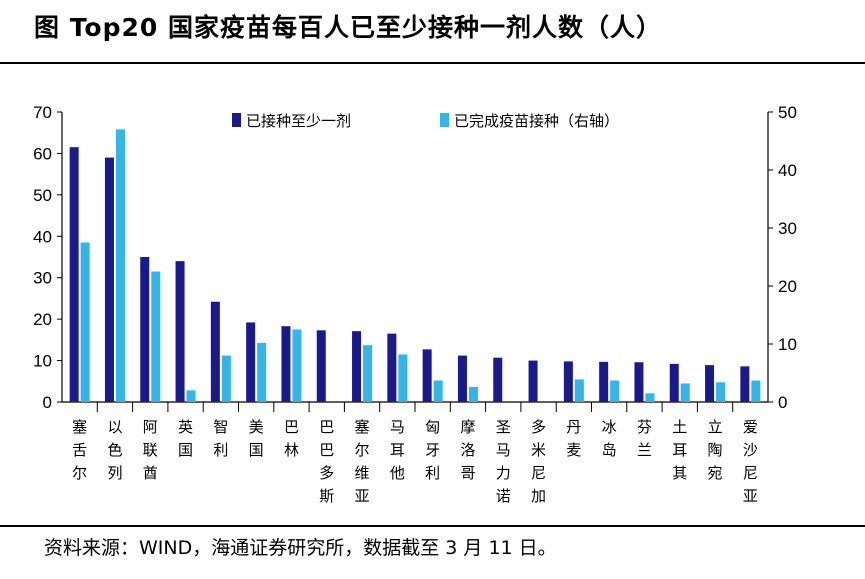 Image resolution: width=865 pixels, height=579 pixels. I want to click on category-label: 立陶宛, so click(715, 450).